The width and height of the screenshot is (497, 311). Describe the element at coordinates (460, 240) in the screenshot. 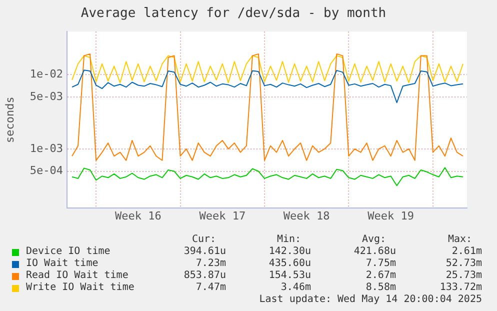

I see `text: Max:` at that location.